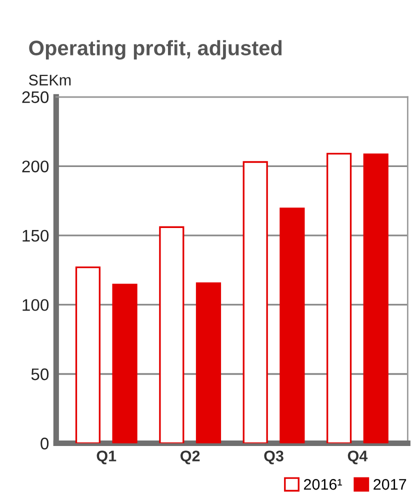 Image resolution: width=416 pixels, height=502 pixels. I want to click on legend-label: 2016¹, so click(323, 484).